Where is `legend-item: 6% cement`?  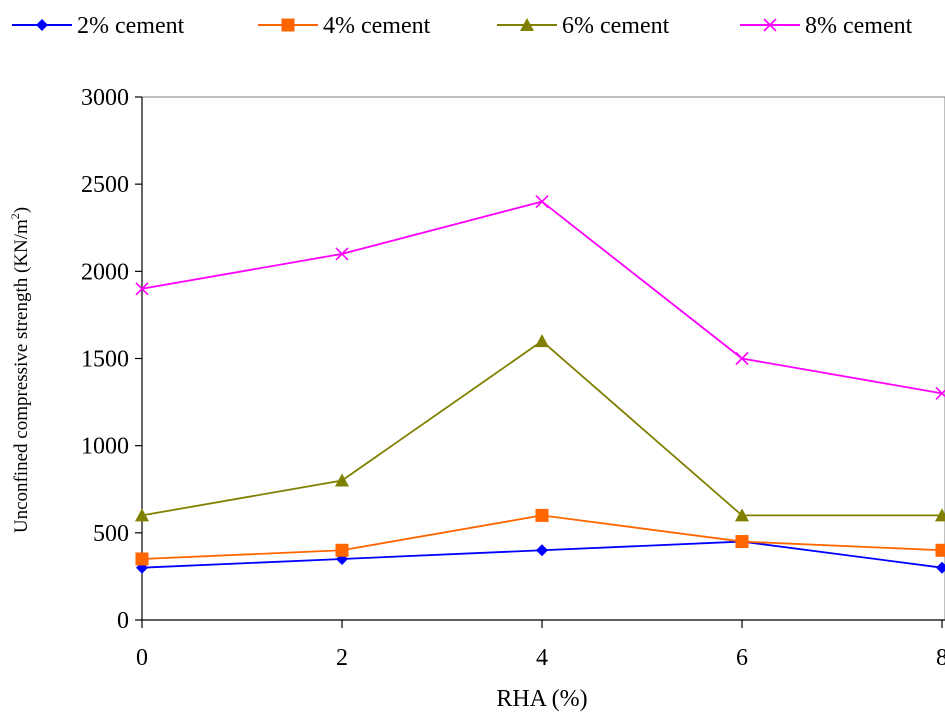
legend-item: 6% cement is located at coordinates (583, 26).